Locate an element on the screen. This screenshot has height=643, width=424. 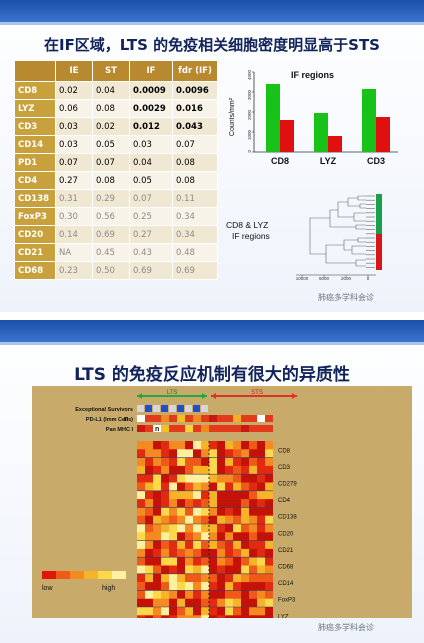
survivor-cell is located at coordinates (148, 408).